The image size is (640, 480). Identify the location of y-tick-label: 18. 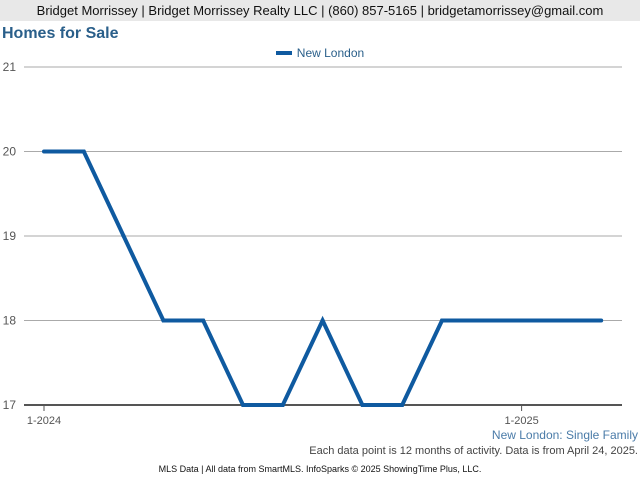
(10, 321).